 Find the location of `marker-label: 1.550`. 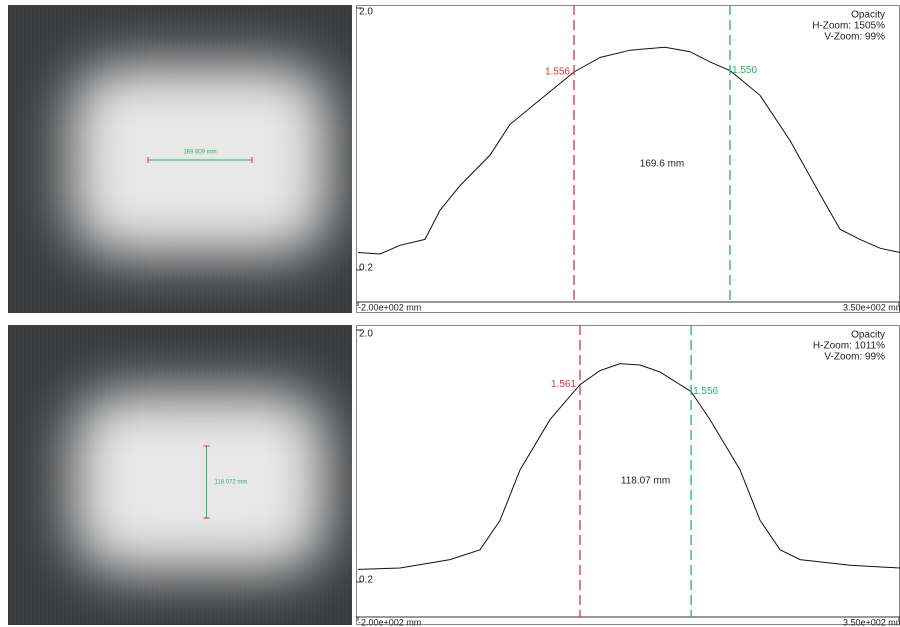

marker-label: 1.550 is located at coordinates (744, 70).